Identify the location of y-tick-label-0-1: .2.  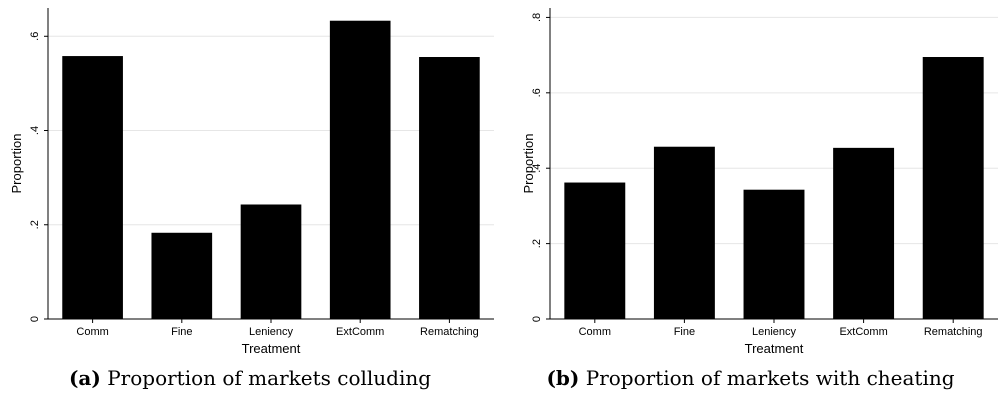
(35, 224).